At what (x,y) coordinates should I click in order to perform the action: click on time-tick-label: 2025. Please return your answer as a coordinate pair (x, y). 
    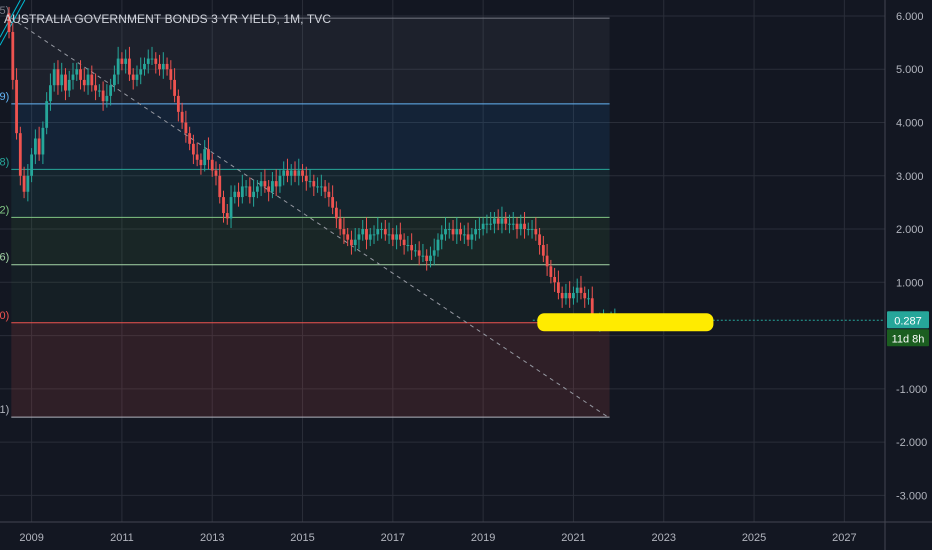
    Looking at the image, I should click on (754, 538).